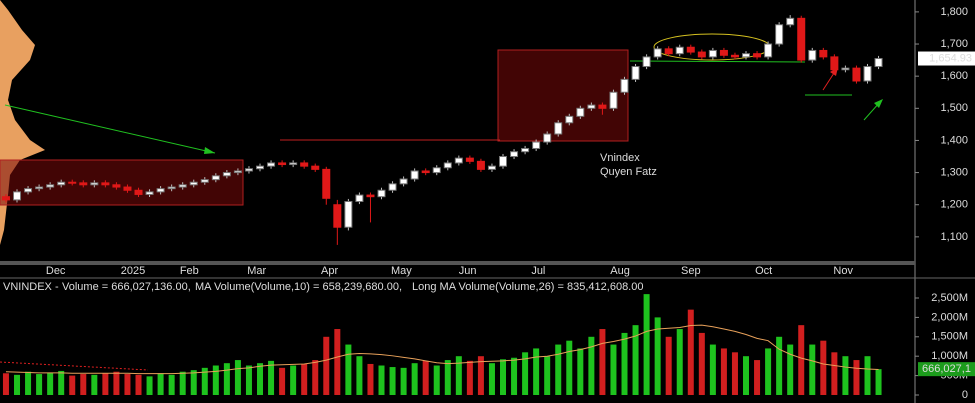 The image size is (975, 403). What do you see at coordinates (763, 271) in the screenshot?
I see `x-tick-label: Oct` at bounding box center [763, 271].